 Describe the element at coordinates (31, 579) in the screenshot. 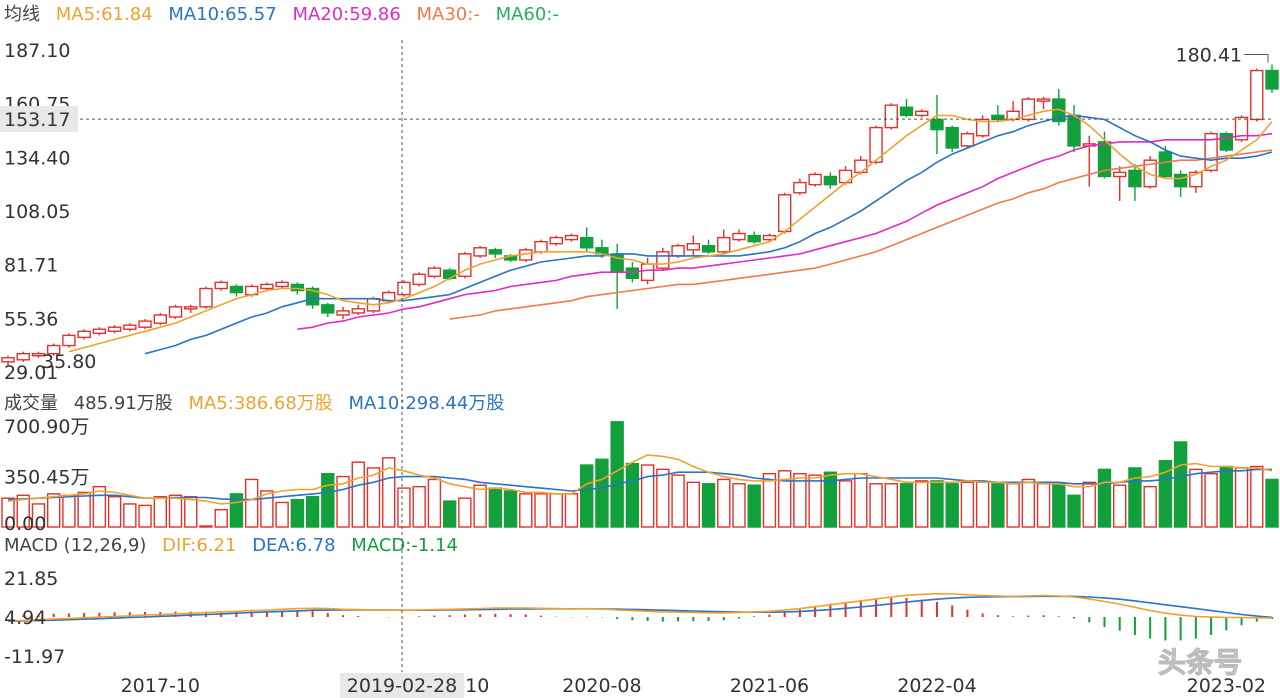

I see `macd-tick-label: 21.85` at that location.